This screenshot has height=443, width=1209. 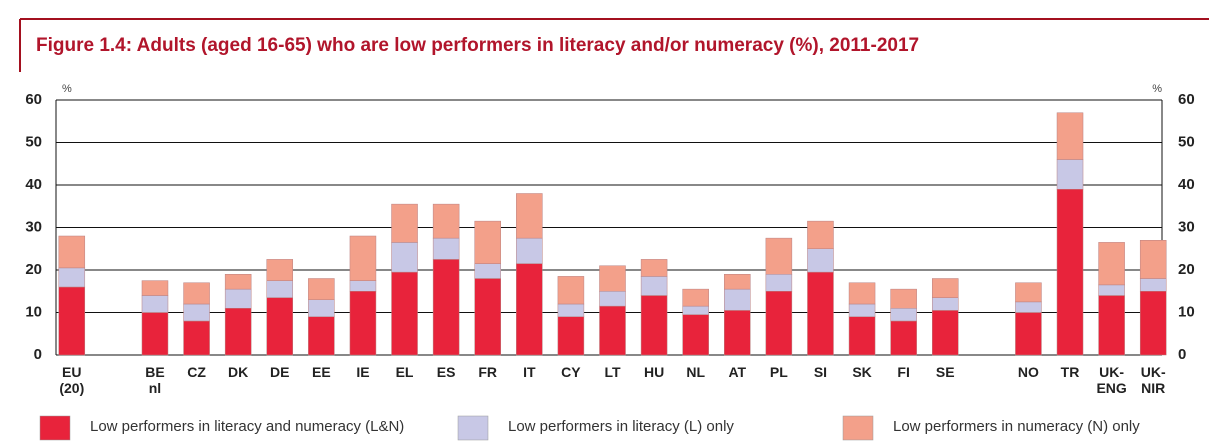 I want to click on x-tick-label: FI, so click(x=903, y=372).